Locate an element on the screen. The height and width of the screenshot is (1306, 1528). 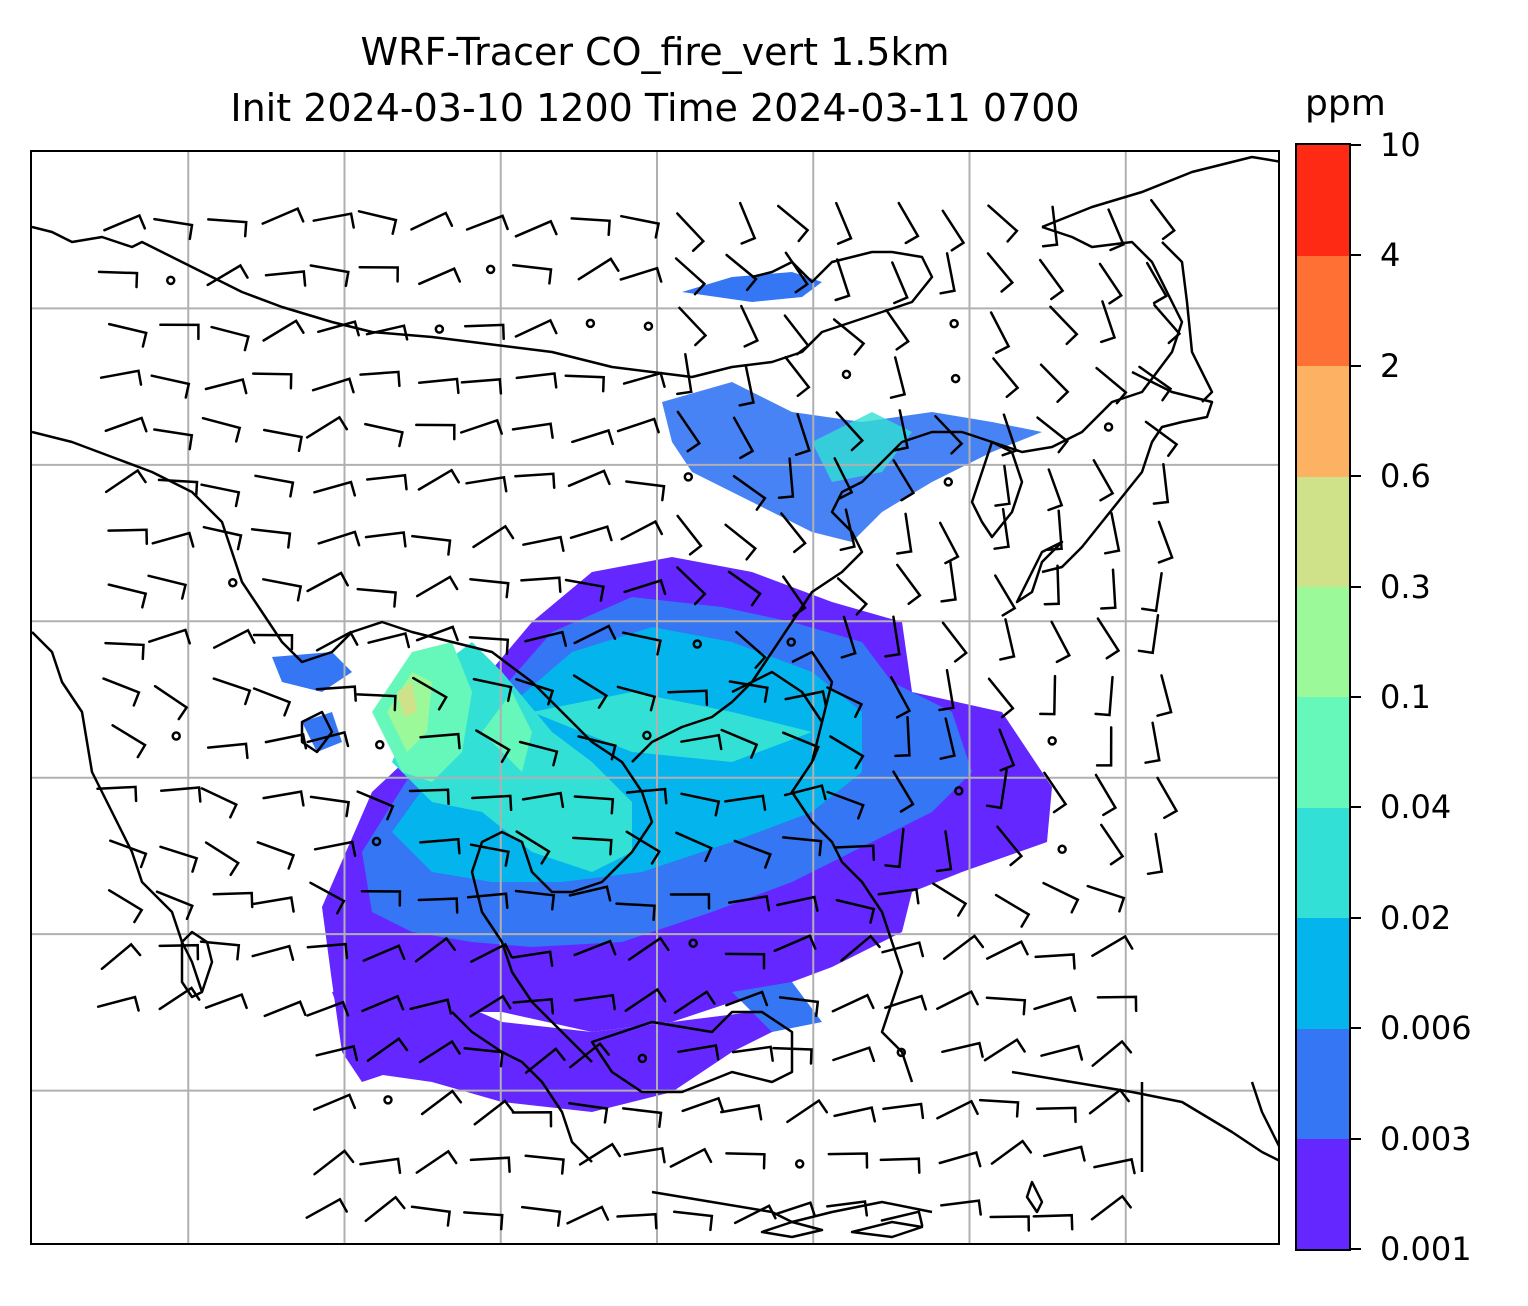
colorbar-tick-label: 0.02 is located at coordinates (1416, 917).